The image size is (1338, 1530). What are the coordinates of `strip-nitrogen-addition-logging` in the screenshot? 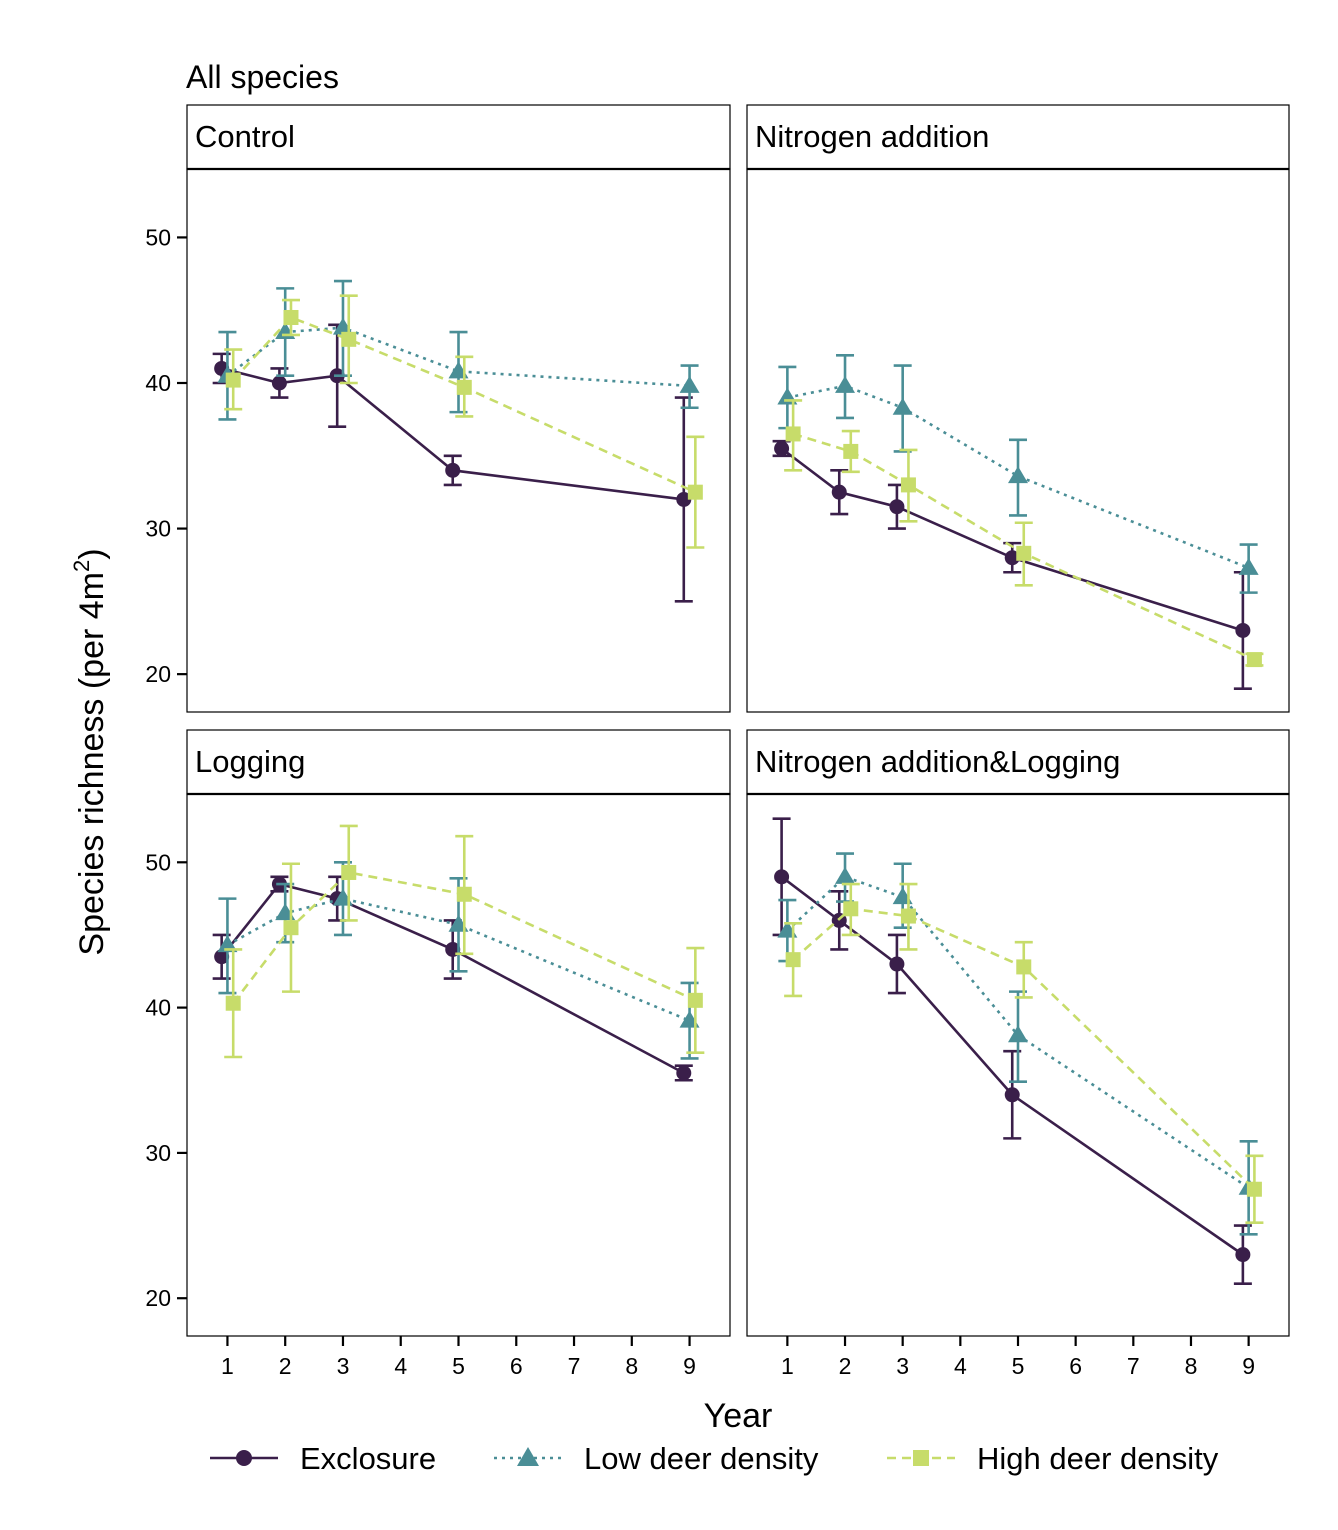 It's located at (1018, 762).